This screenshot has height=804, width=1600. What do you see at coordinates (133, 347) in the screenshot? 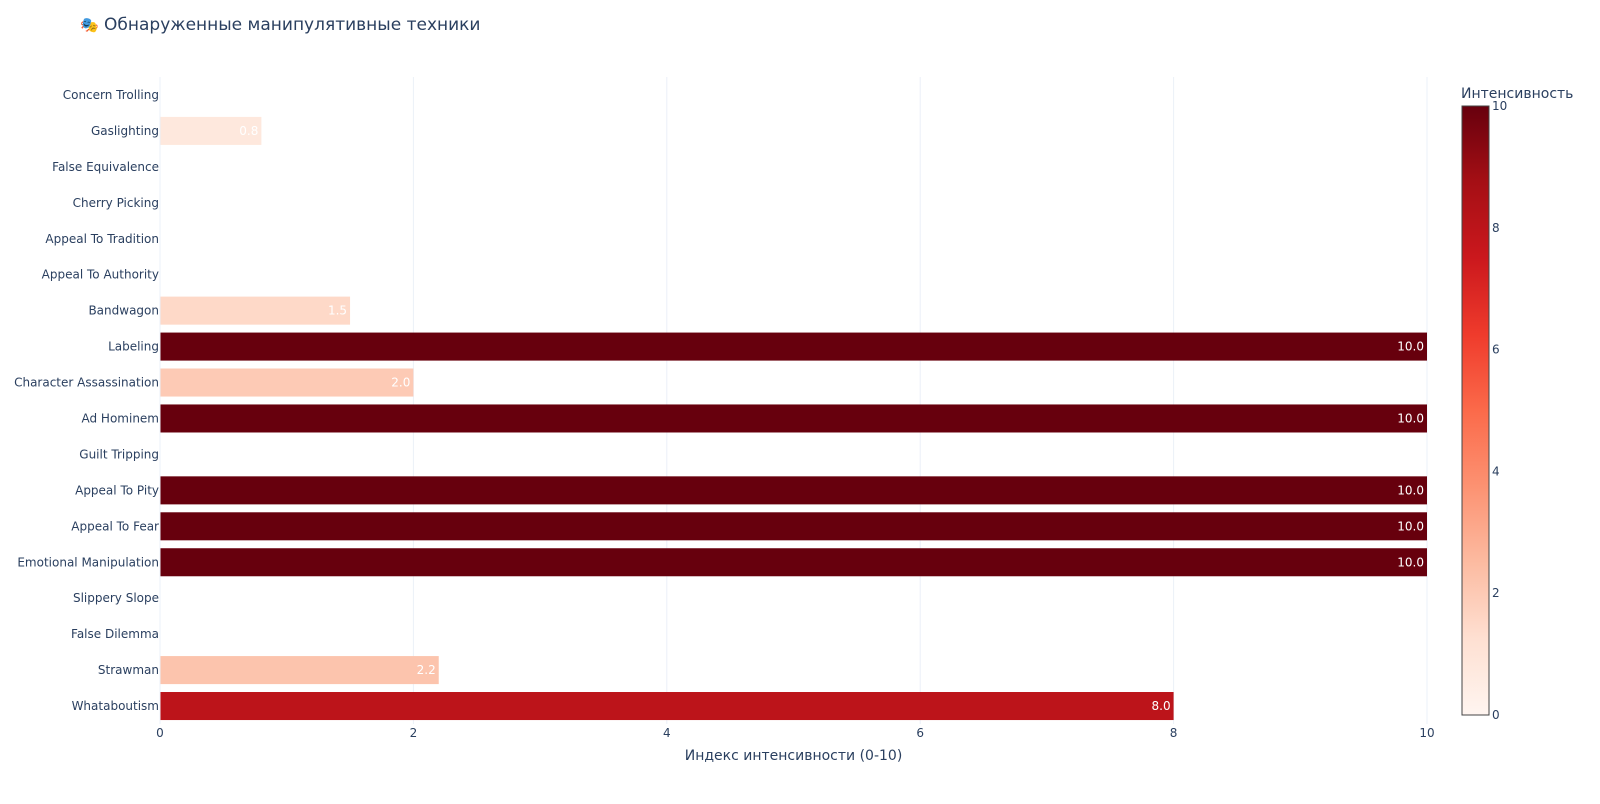
I see `y-tick-label: Labeling` at bounding box center [133, 347].